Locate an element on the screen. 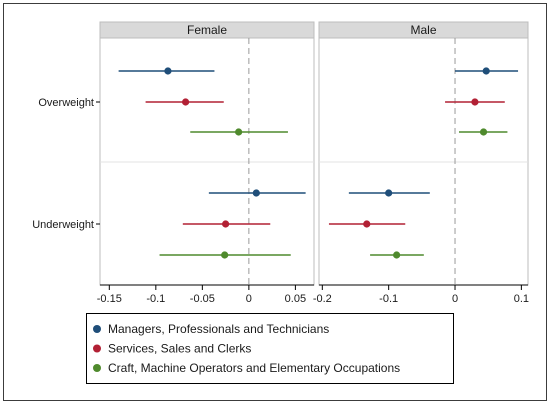 The height and width of the screenshot is (404, 550). legend-box is located at coordinates (270, 348).